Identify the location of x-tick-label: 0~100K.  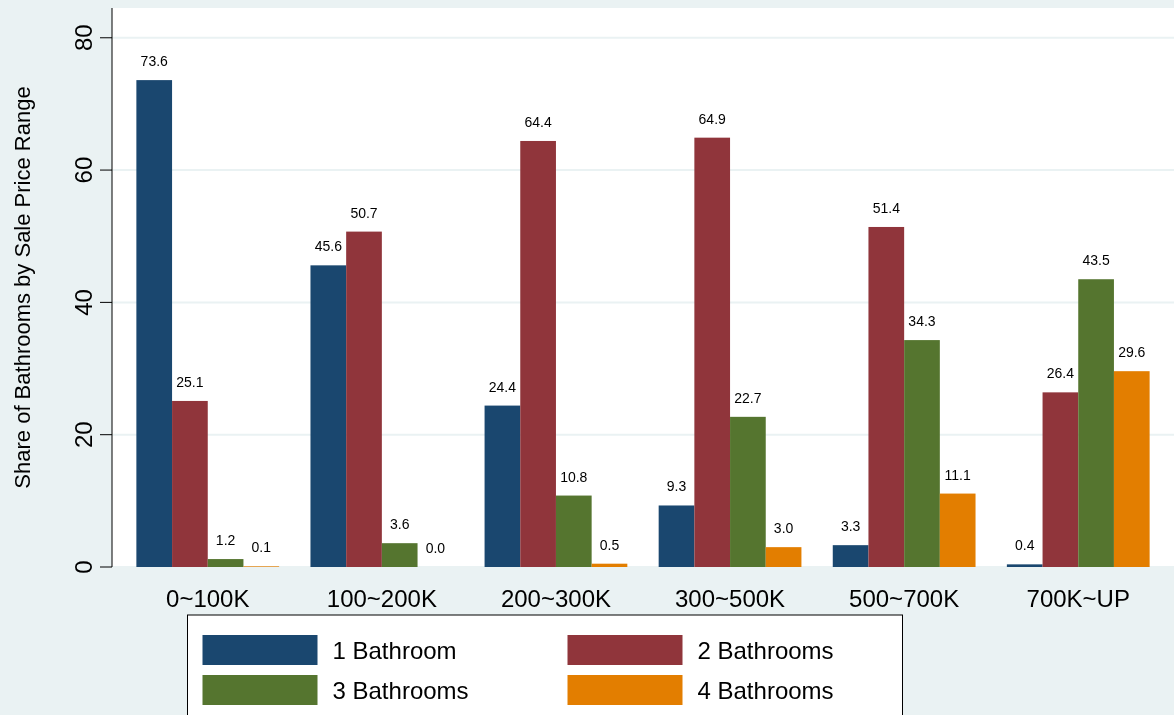
(208, 598).